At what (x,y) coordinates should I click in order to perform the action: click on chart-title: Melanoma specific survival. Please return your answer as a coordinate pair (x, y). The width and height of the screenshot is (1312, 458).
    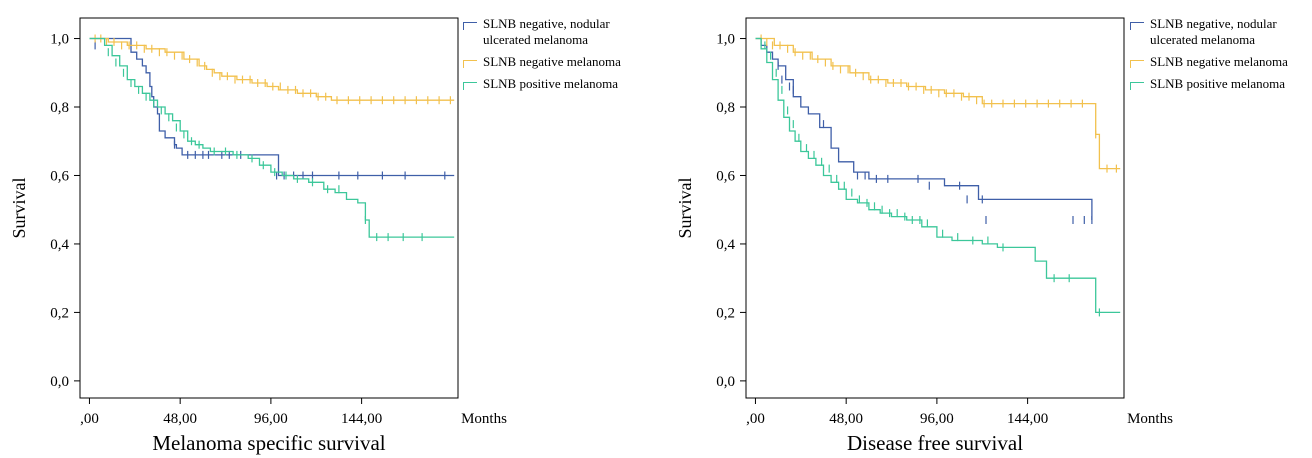
    Looking at the image, I should click on (268, 443).